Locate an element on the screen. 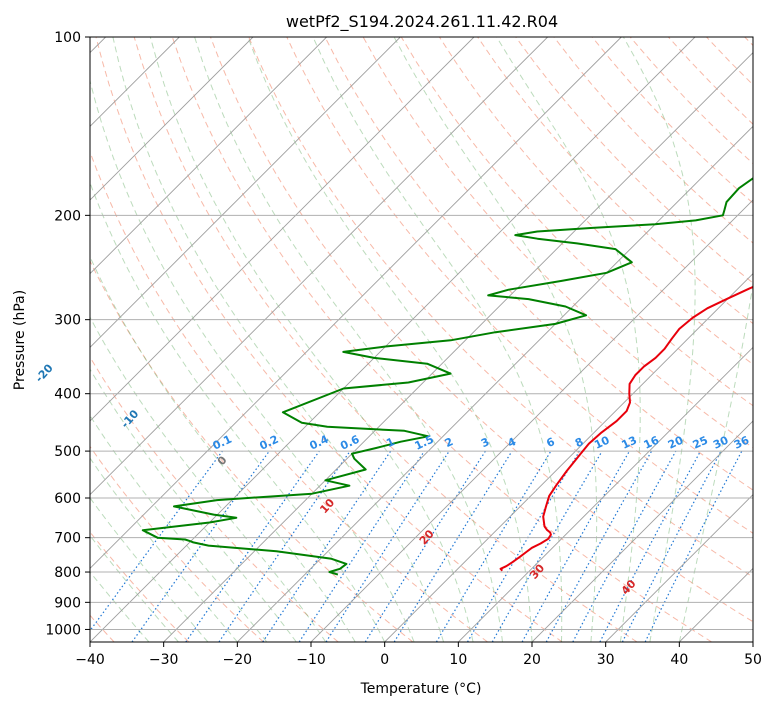 The image size is (775, 708). x-tick-label: 50 is located at coordinates (753, 660).